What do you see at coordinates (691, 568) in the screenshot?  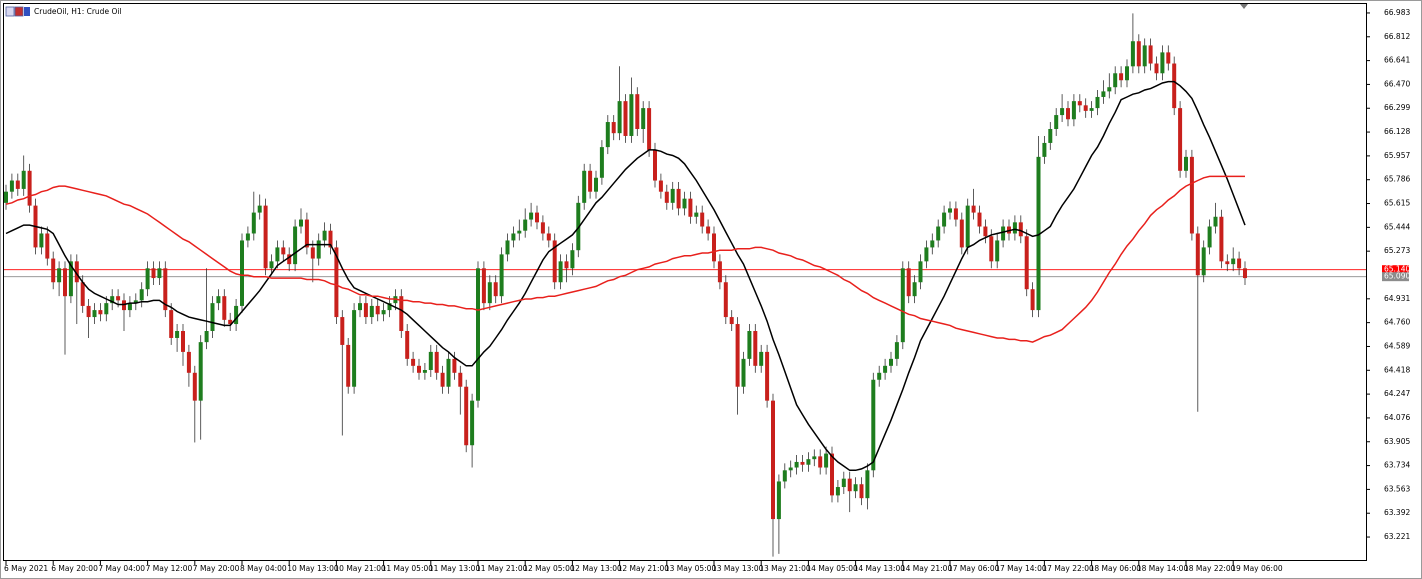 I see `x-tick-label: 13 May 05:00` at bounding box center [691, 568].